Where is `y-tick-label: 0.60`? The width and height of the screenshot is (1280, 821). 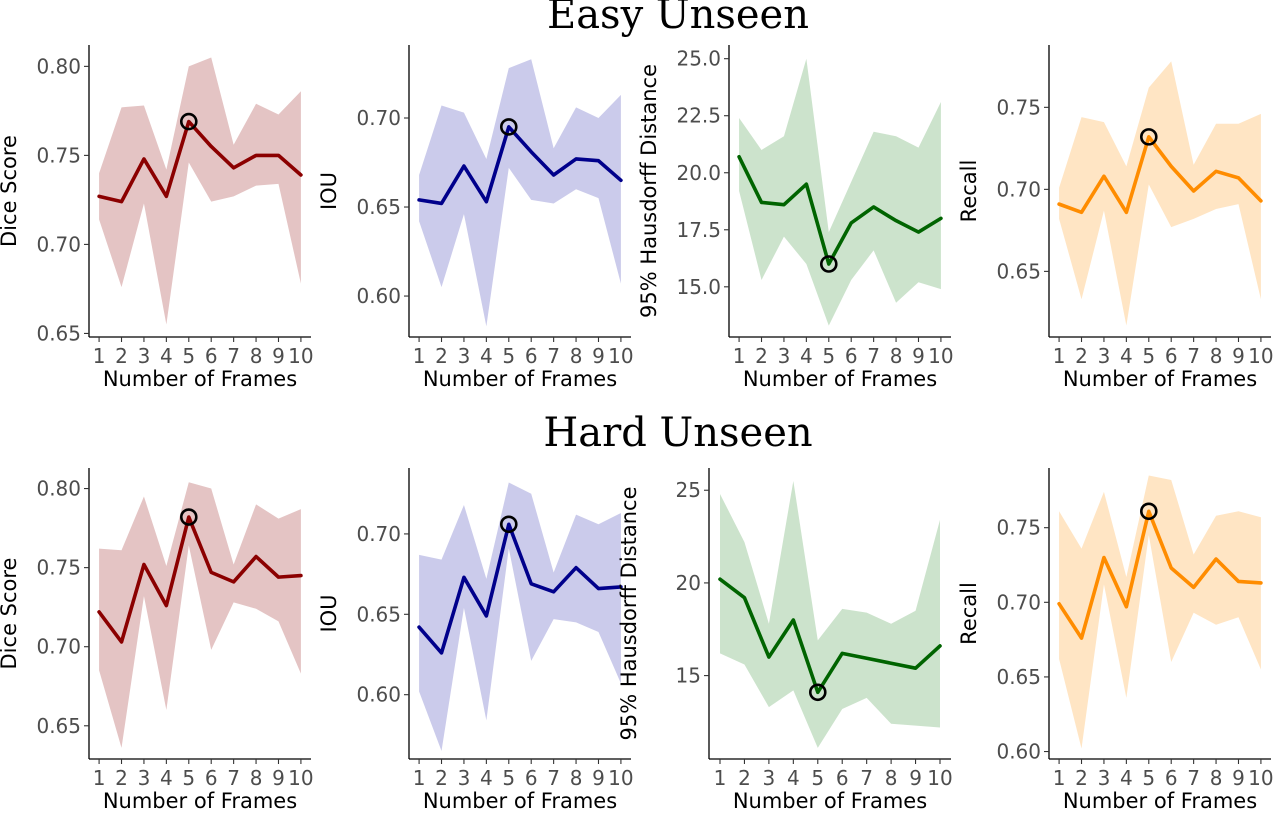 y-tick-label: 0.60 is located at coordinates (378, 695).